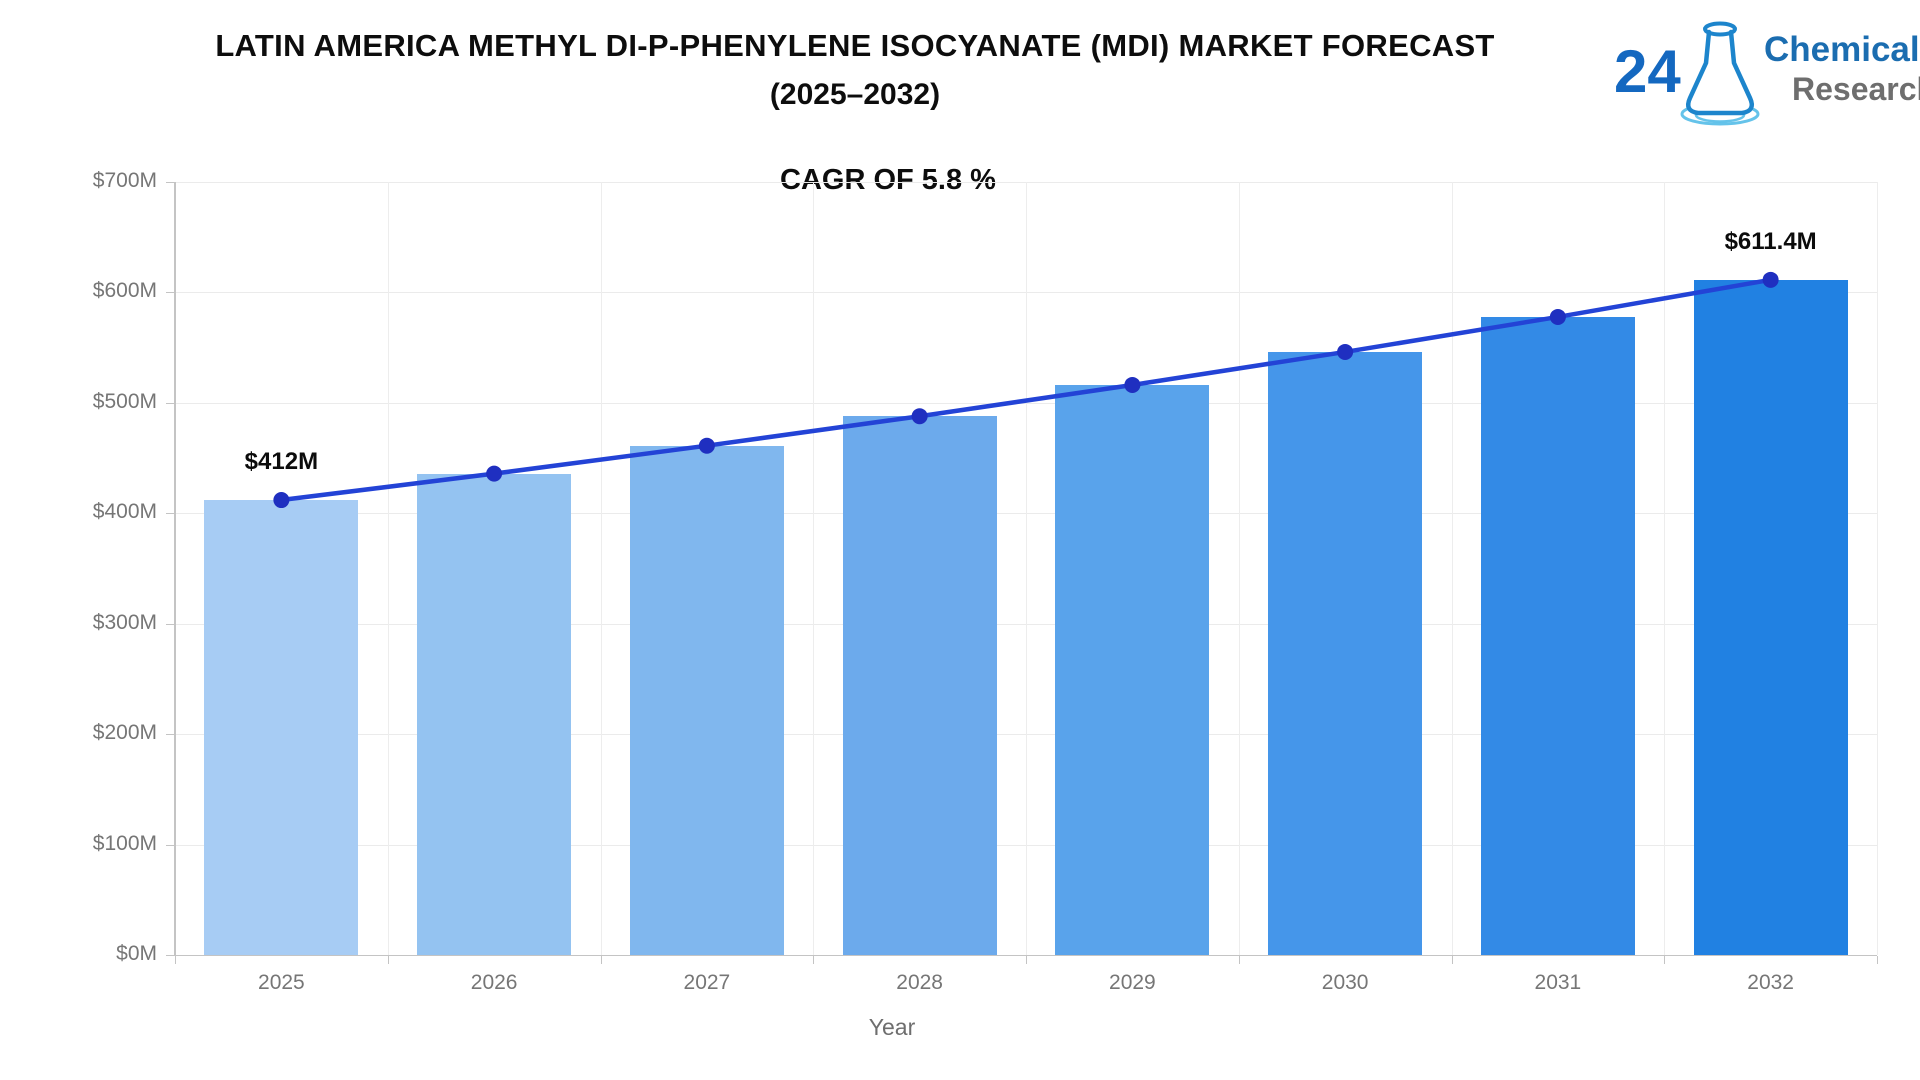  What do you see at coordinates (1345, 351) in the screenshot?
I see `data-point-2030` at bounding box center [1345, 351].